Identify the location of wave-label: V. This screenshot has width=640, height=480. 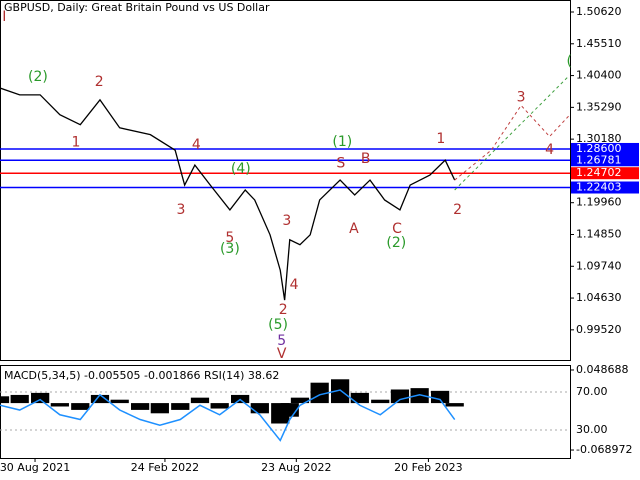
(282, 354).